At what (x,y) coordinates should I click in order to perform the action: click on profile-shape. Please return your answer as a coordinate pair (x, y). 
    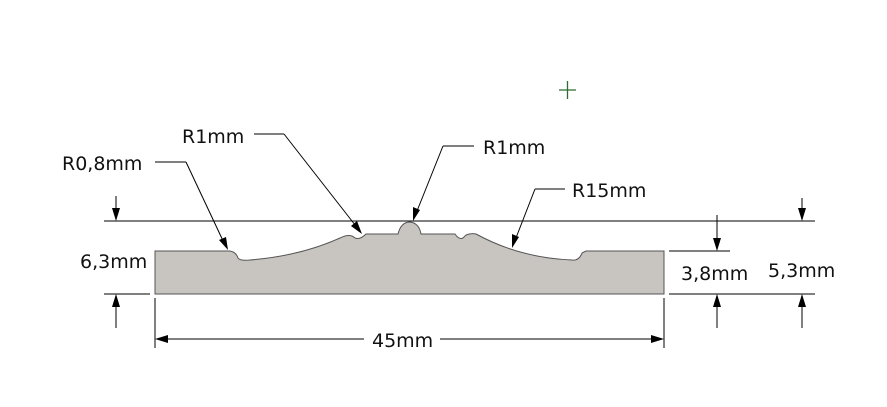
    Looking at the image, I should click on (409, 258).